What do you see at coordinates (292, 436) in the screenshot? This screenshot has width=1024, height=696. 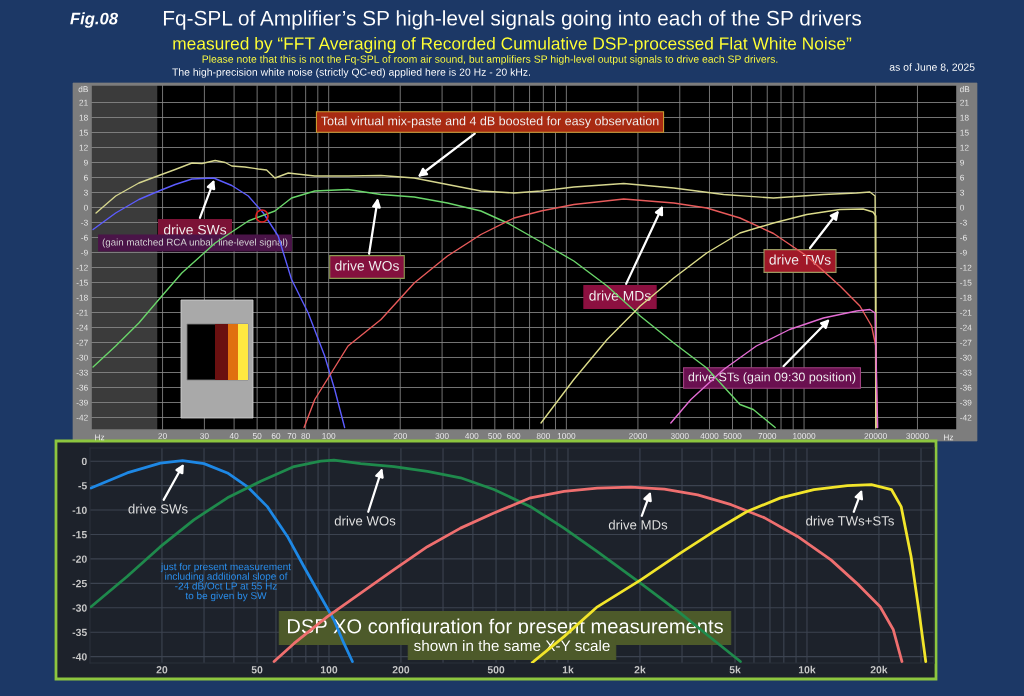 I see `x-tick-label: 70` at bounding box center [292, 436].